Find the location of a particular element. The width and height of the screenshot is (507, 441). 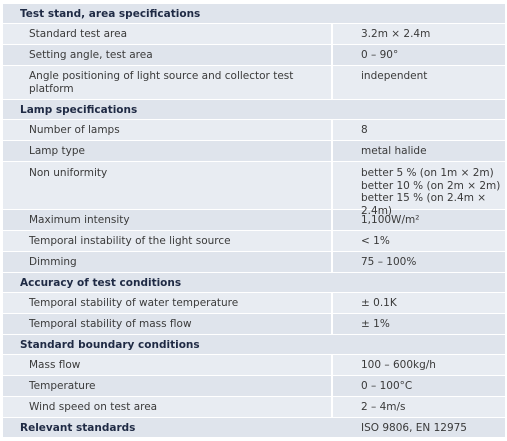

row-label: Temperature is located at coordinates (168, 386).